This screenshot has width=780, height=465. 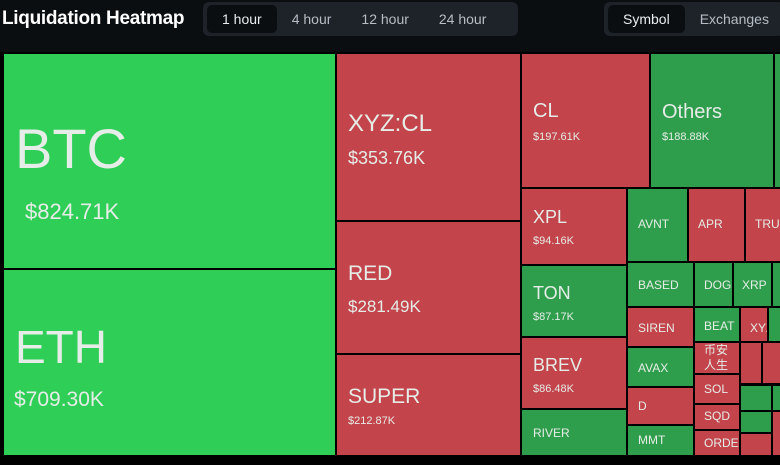 What do you see at coordinates (553, 317) in the screenshot?
I see `tile-value: $87.17K` at bounding box center [553, 317].